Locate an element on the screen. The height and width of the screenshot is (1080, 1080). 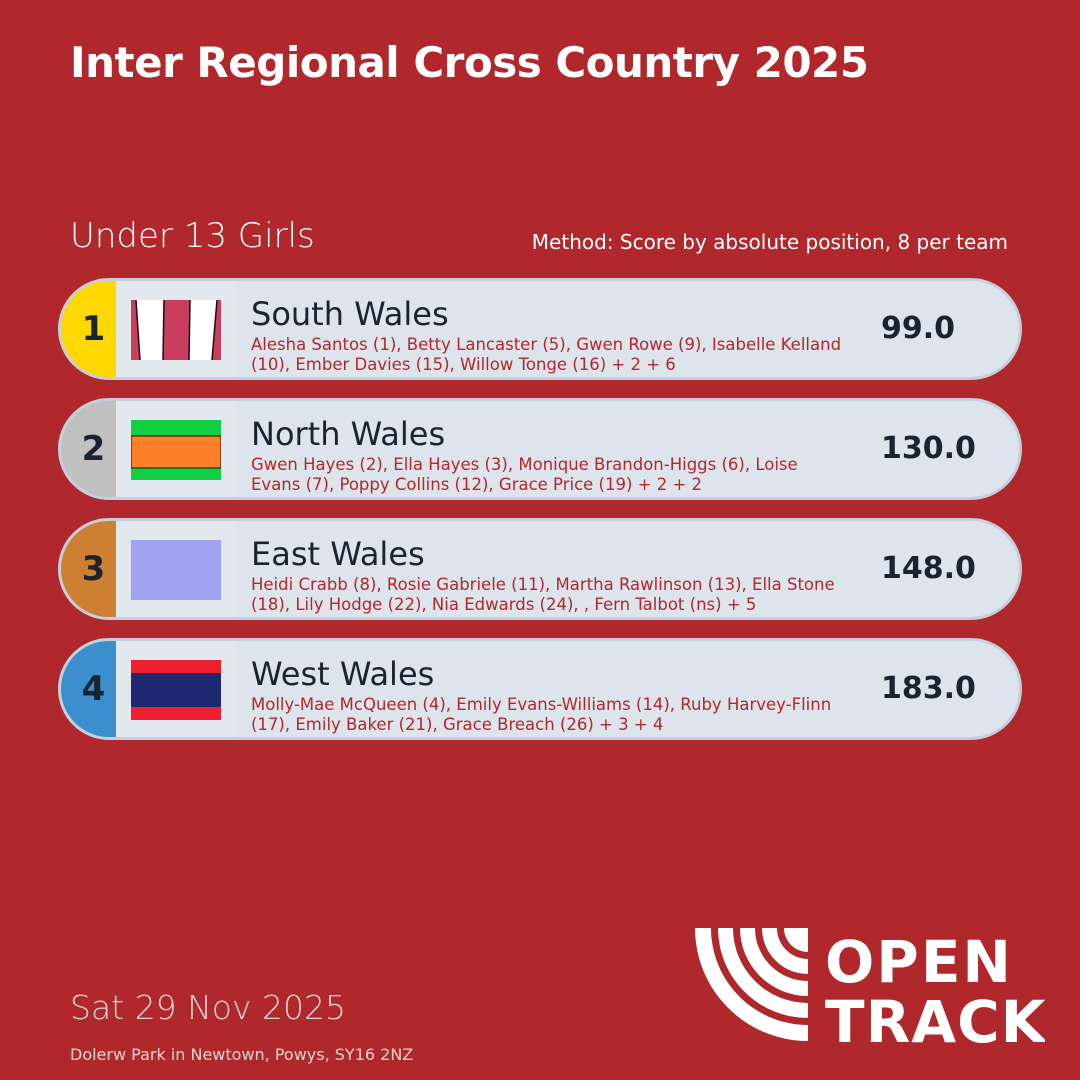
rank-badge: 1 is located at coordinates (88, 329).